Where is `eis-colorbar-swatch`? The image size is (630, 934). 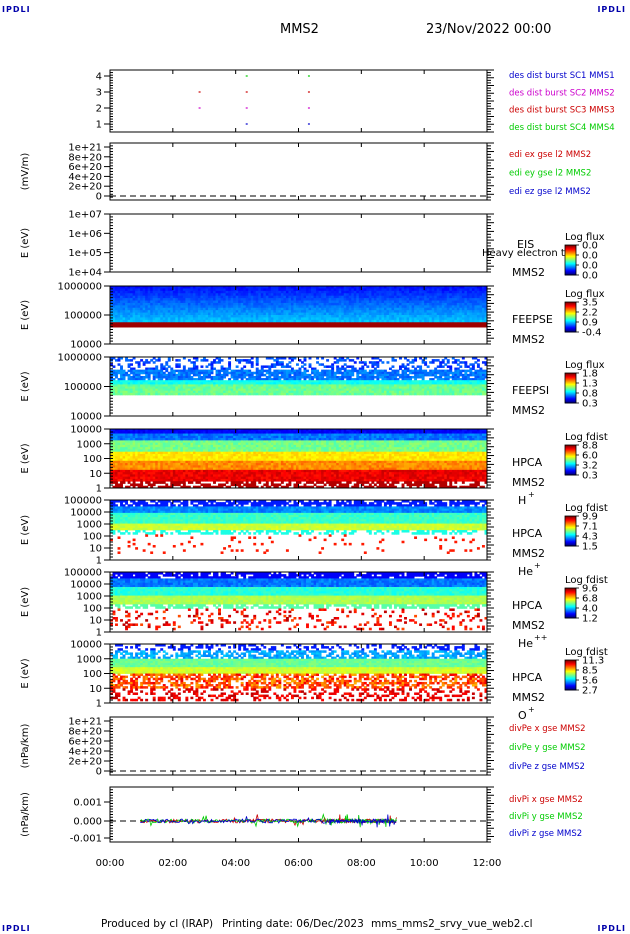
eis-colorbar-swatch is located at coordinates (570, 262).